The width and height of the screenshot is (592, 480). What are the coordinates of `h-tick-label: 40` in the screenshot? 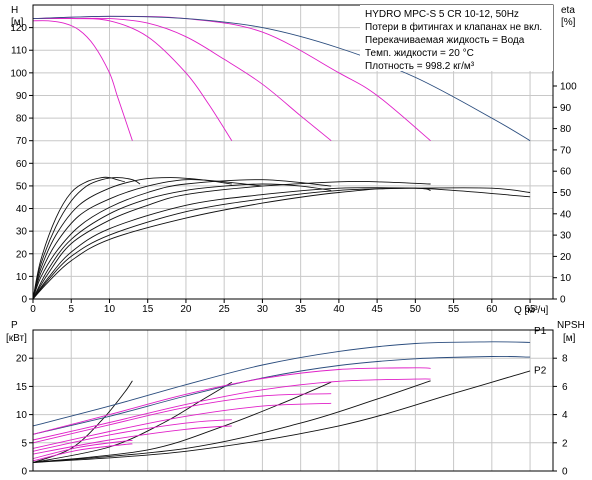 It's located at (22, 209).